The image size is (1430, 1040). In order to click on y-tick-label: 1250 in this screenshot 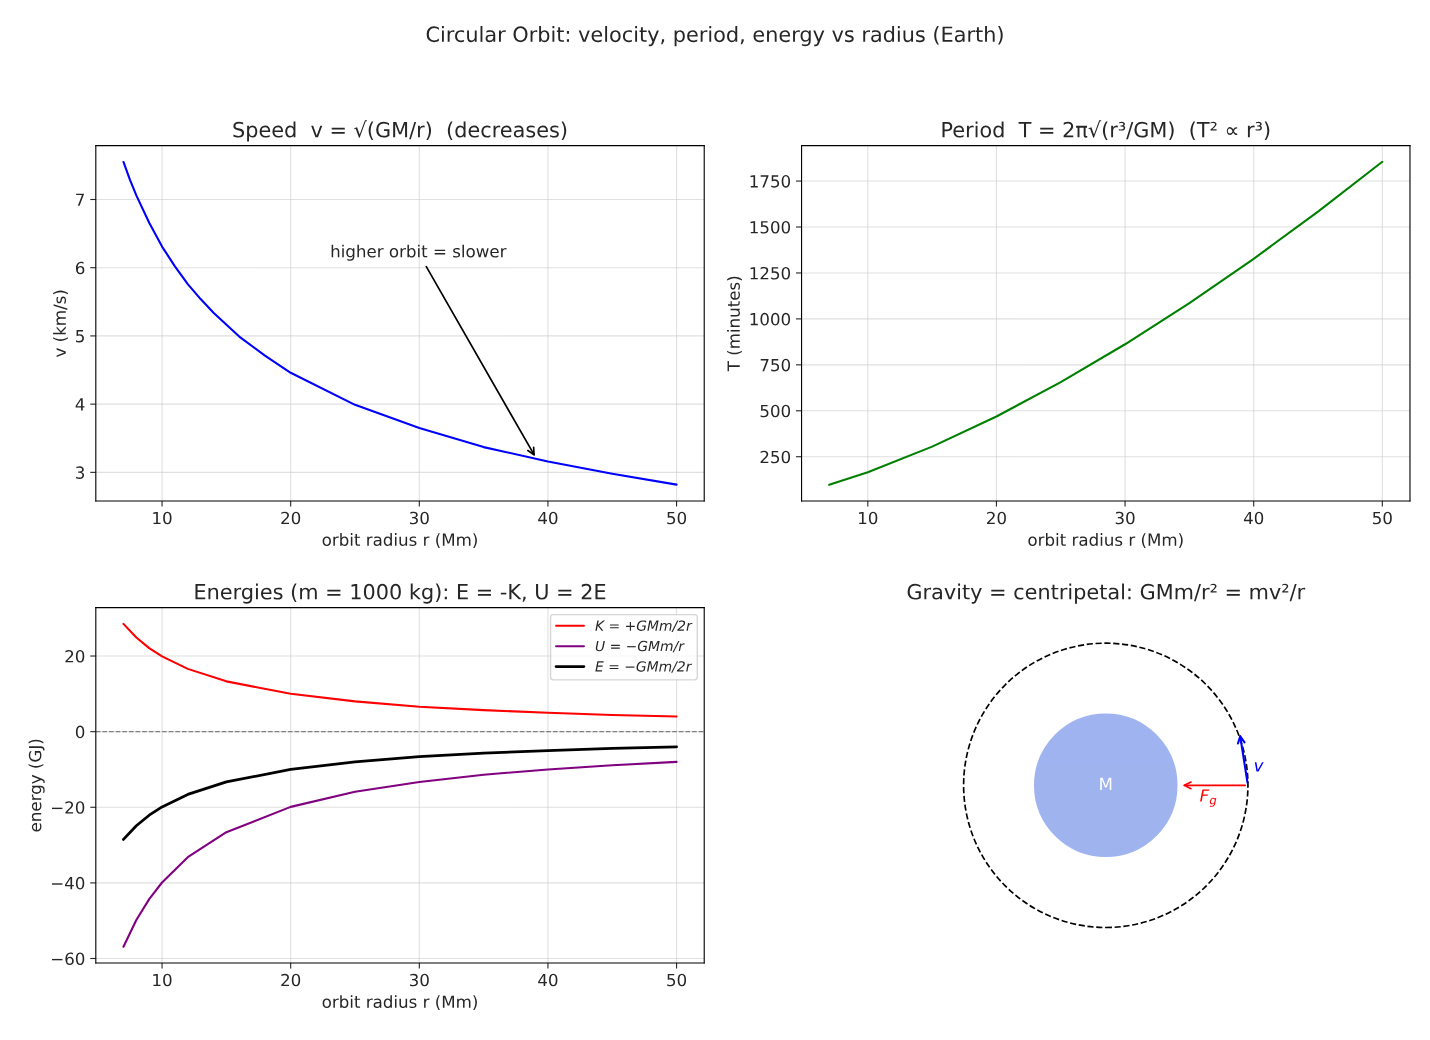, I will do `click(770, 273)`.